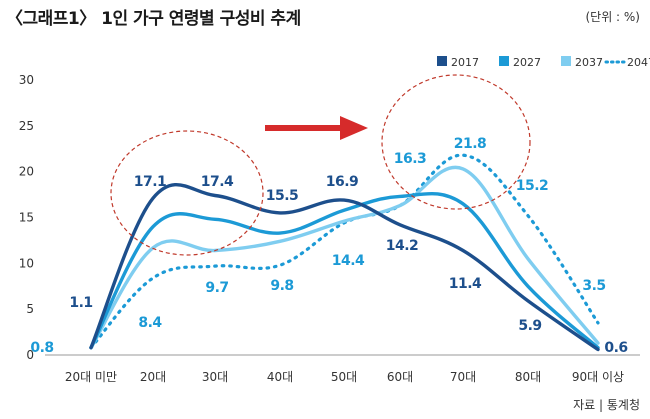  I want to click on data-label-2047-5: 16.3, so click(410, 159).